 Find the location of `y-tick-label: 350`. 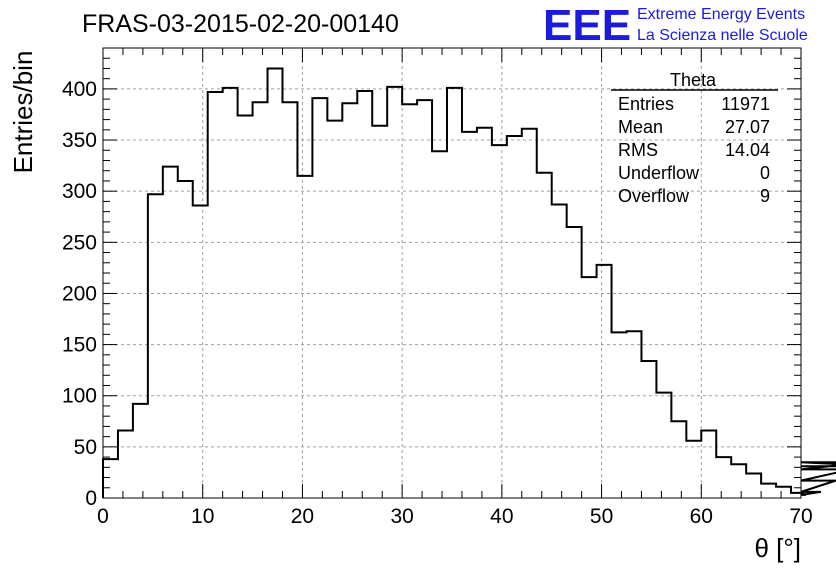

y-tick-label: 350 is located at coordinates (79, 140).